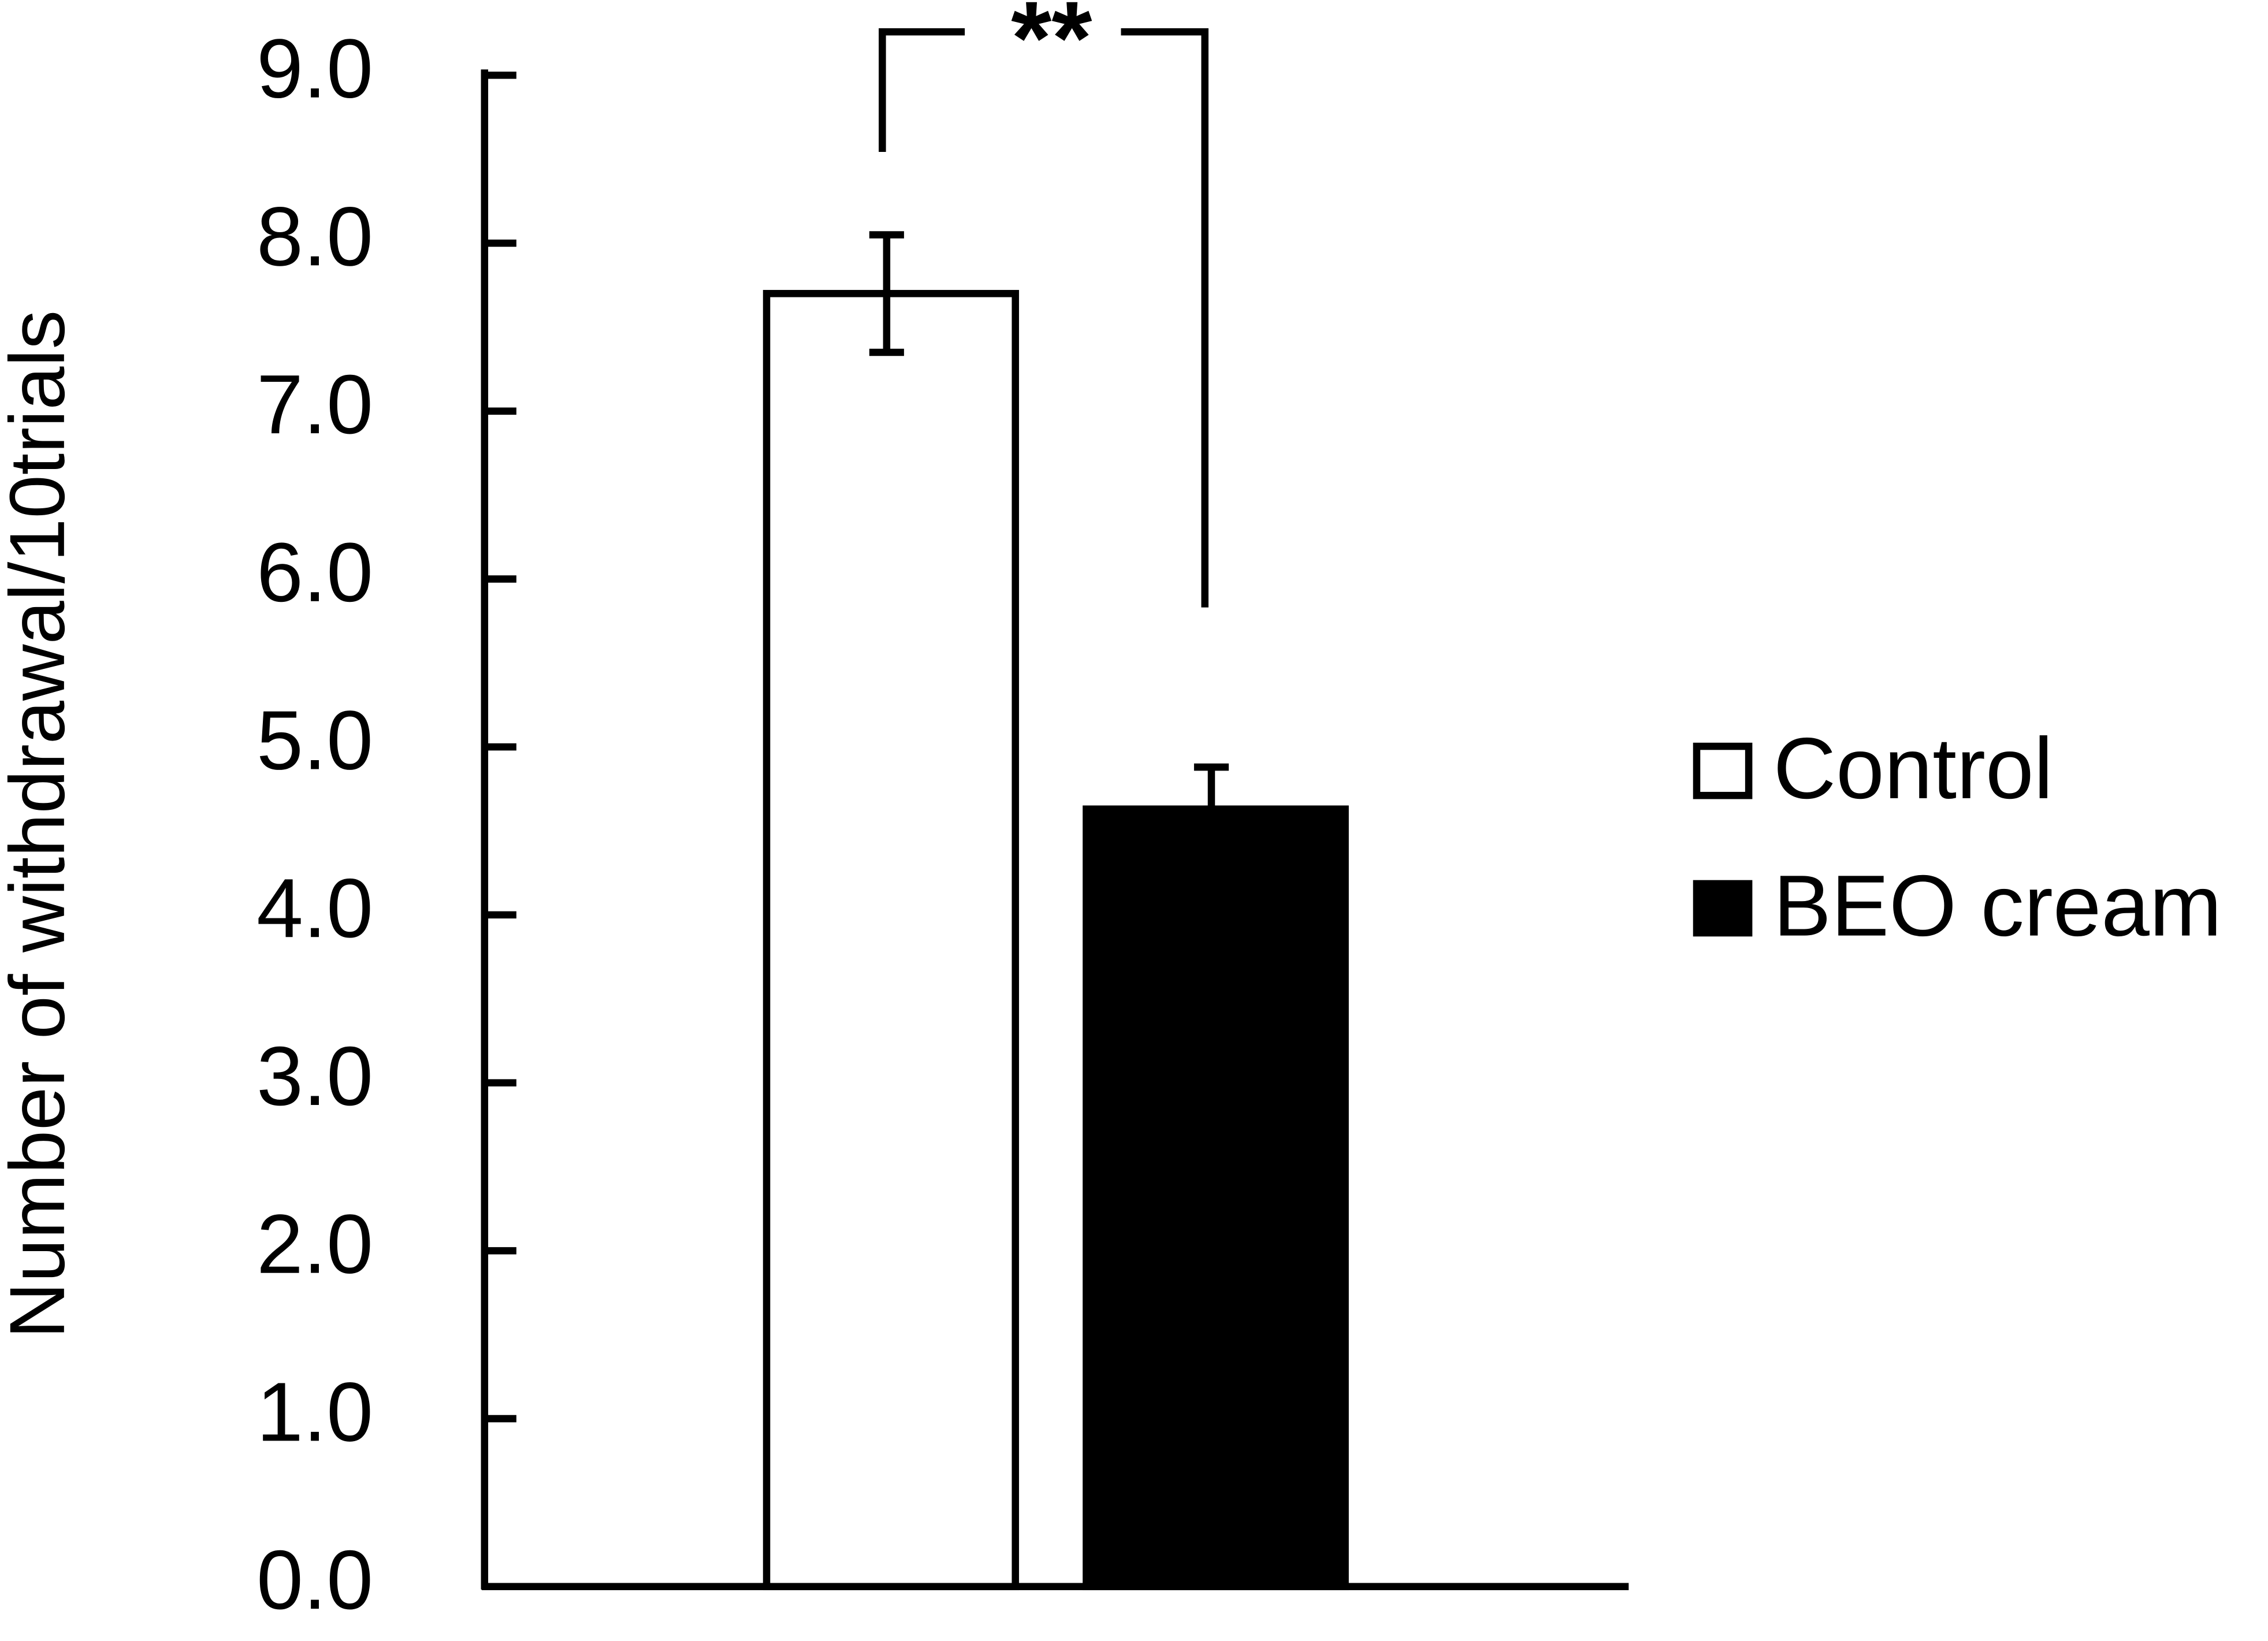  Describe the element at coordinates (1997, 906) in the screenshot. I see `legend-label: BEO cream` at that location.